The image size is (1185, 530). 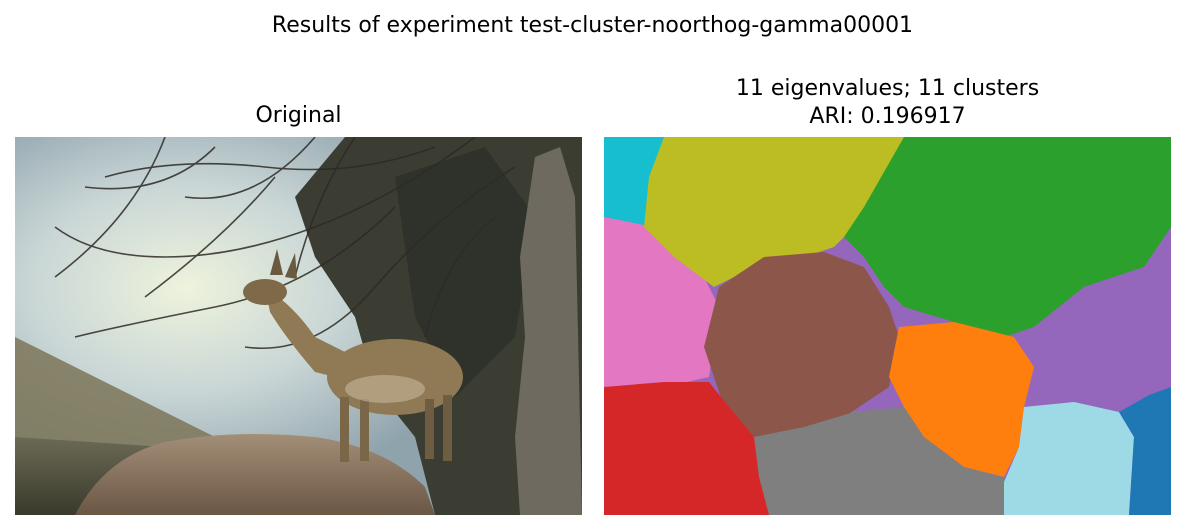 I want to click on cluster-region-olive, so click(x=774, y=212).